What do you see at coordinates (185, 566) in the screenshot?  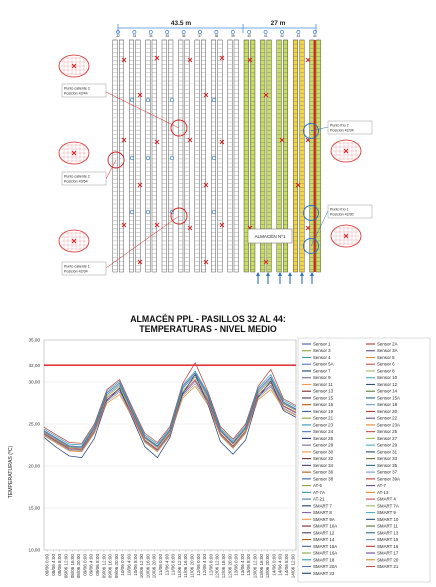 I see `x-tick-label: 11/06 16:00` at bounding box center [185, 566].